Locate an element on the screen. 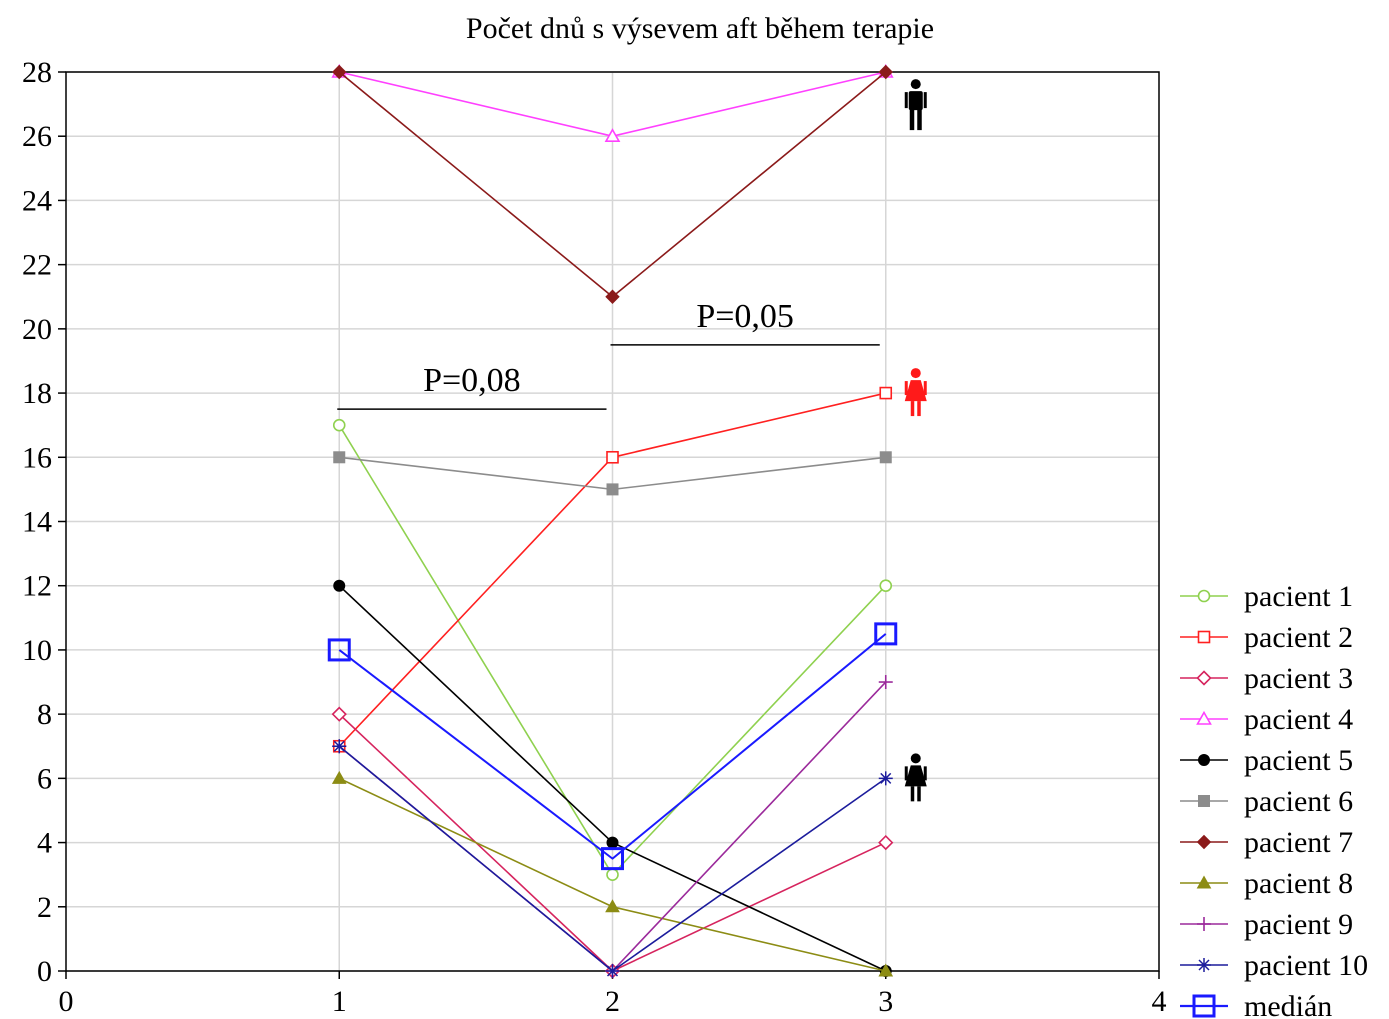 This screenshot has width=1389, height=1019. y-tick-label: 28 is located at coordinates (37, 72).